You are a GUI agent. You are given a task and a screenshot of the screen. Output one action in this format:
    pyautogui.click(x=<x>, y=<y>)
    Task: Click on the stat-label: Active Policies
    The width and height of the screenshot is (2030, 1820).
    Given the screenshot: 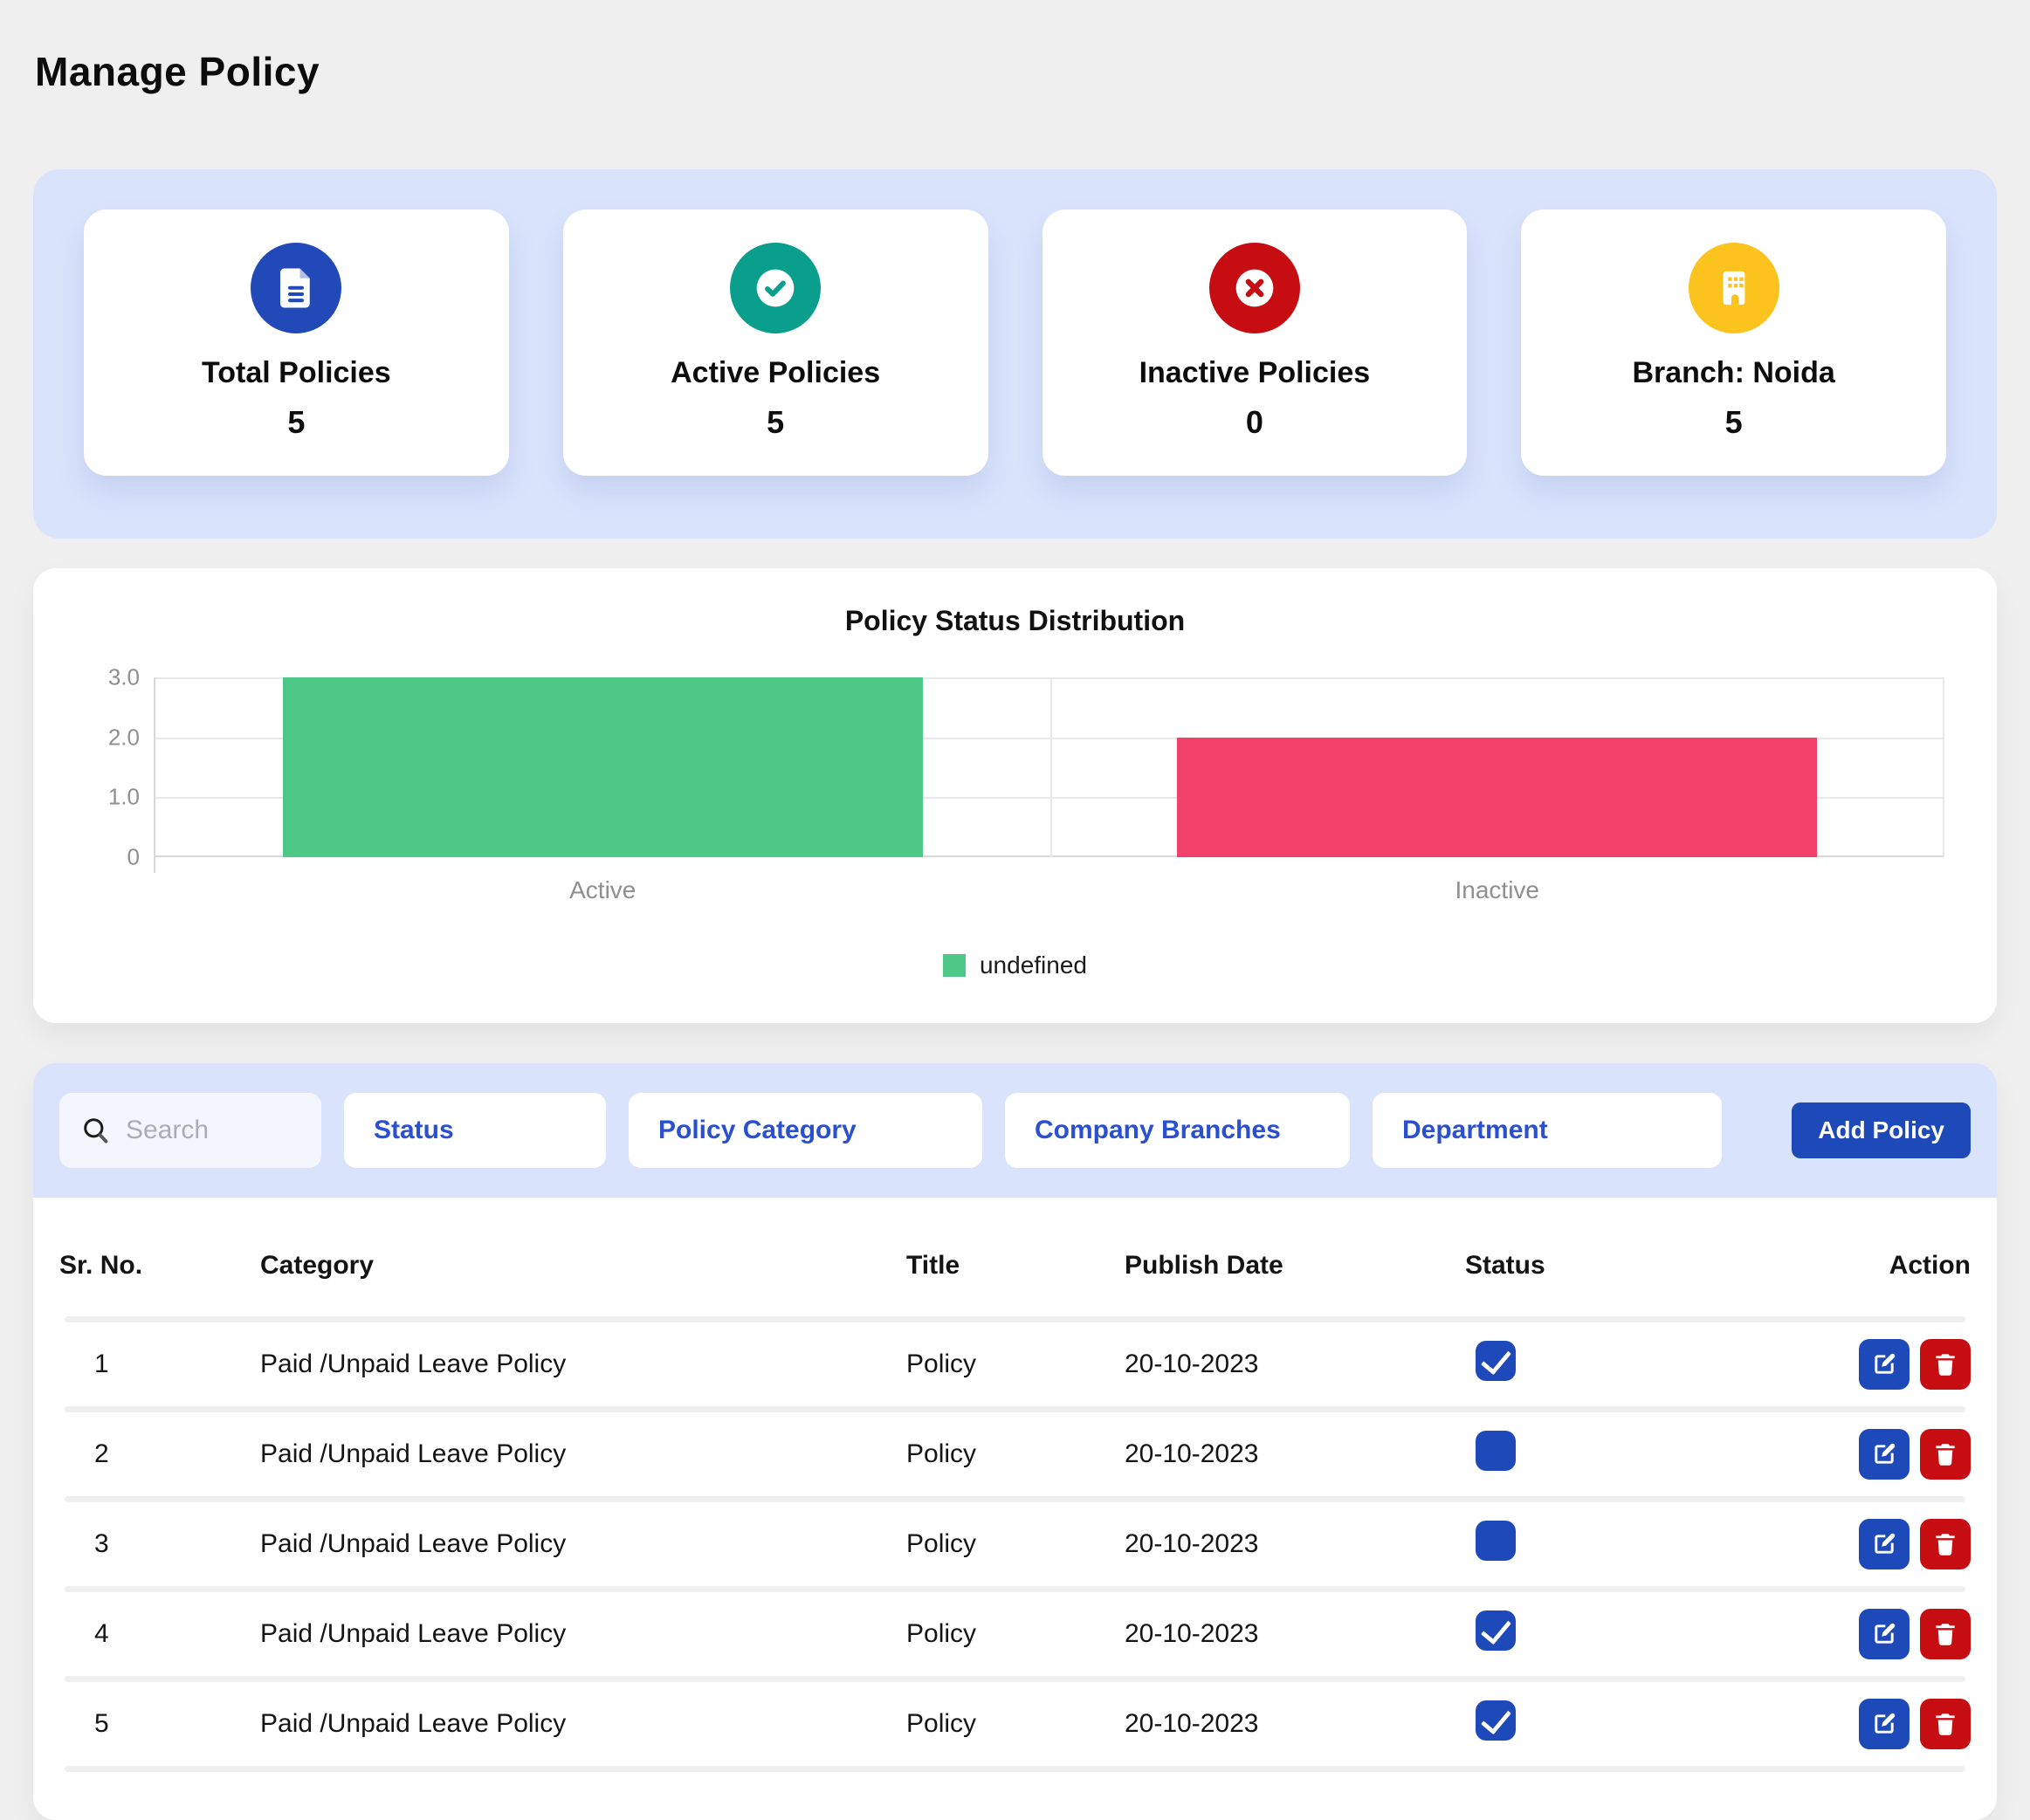 What is the action you would take?
    pyautogui.click(x=776, y=372)
    